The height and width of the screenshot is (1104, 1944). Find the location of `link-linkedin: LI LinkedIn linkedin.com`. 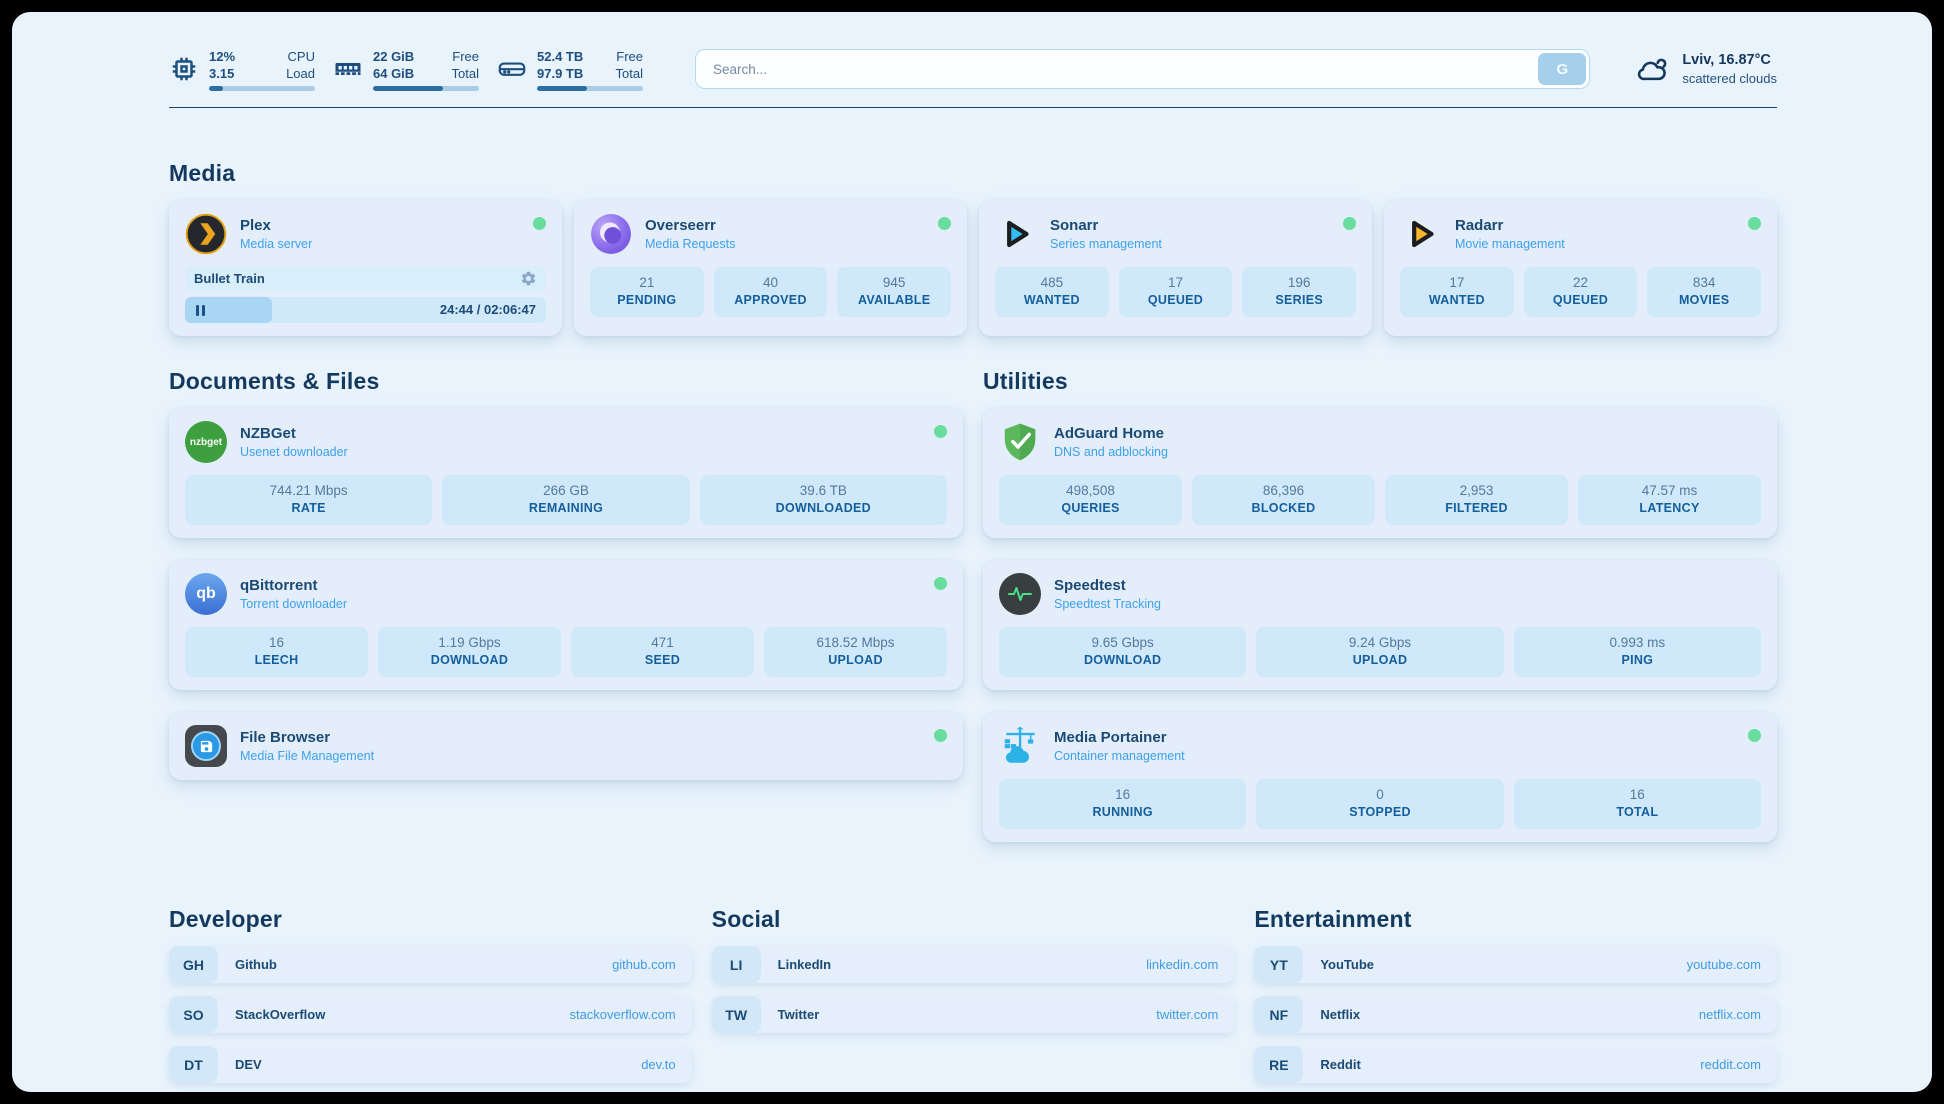

link-linkedin: LI LinkedIn linkedin.com is located at coordinates (973, 964).